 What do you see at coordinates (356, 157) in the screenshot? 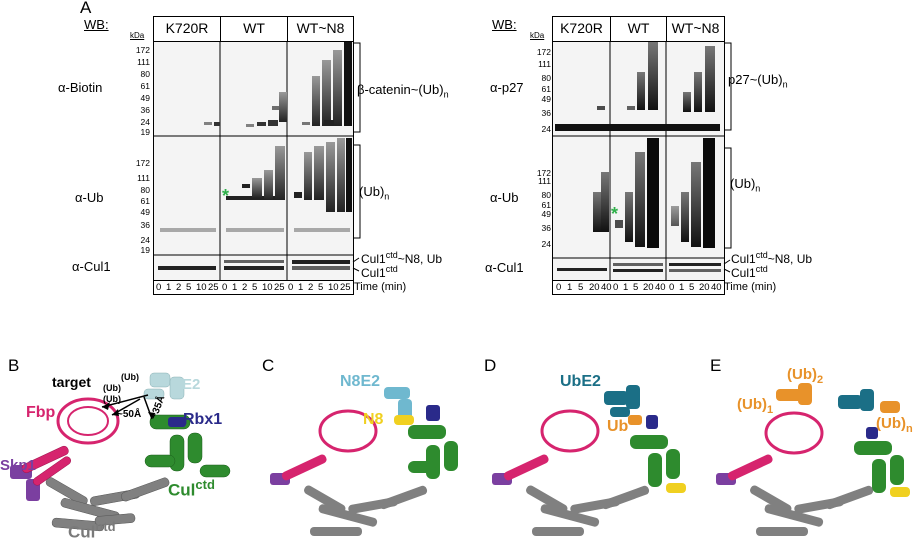
I see `brackets-left` at bounding box center [356, 157].